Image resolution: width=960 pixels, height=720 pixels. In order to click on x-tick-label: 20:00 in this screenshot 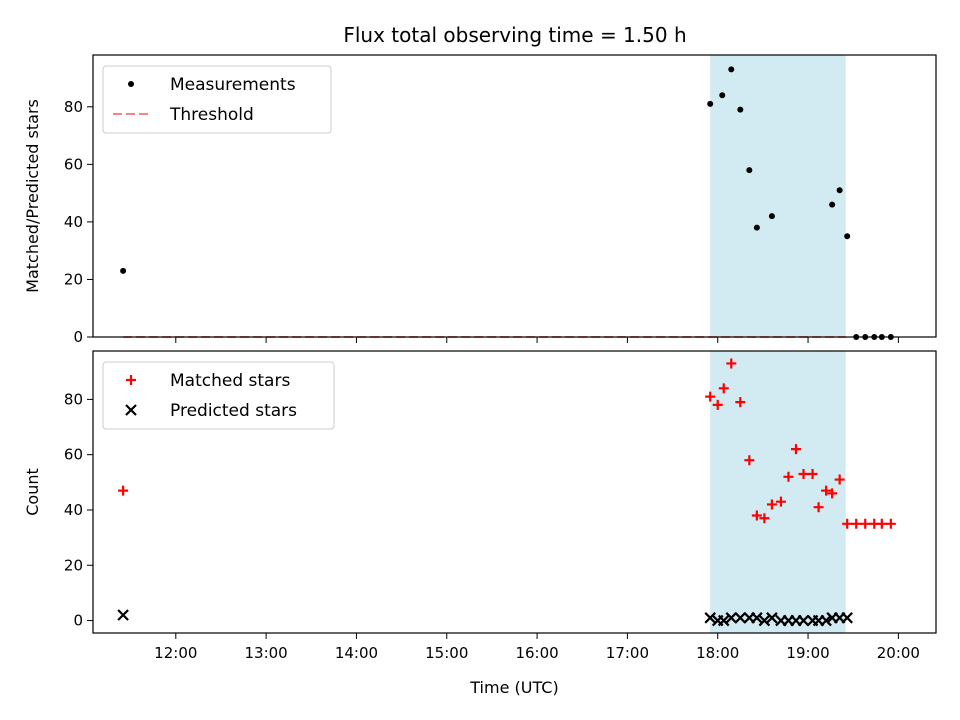, I will do `click(898, 653)`.